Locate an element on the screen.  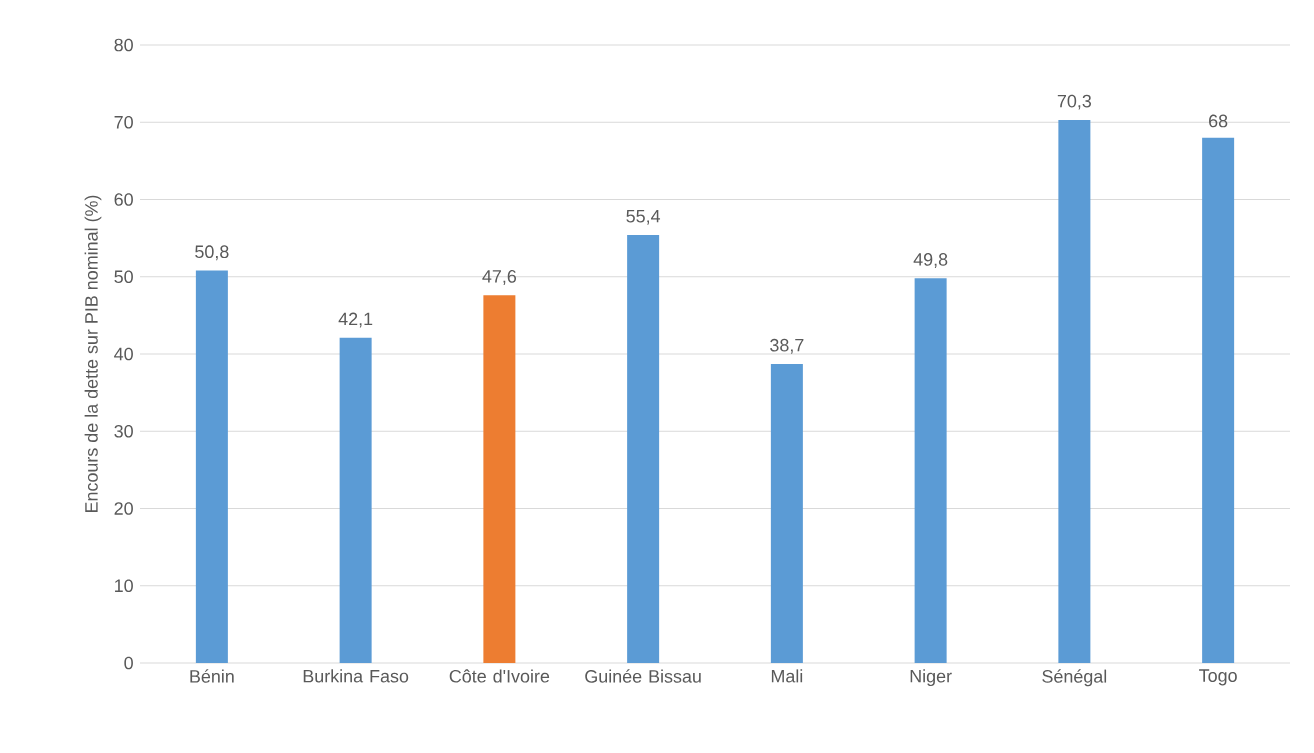
x-tick-label: Côte d'Ivoire is located at coordinates (499, 676).